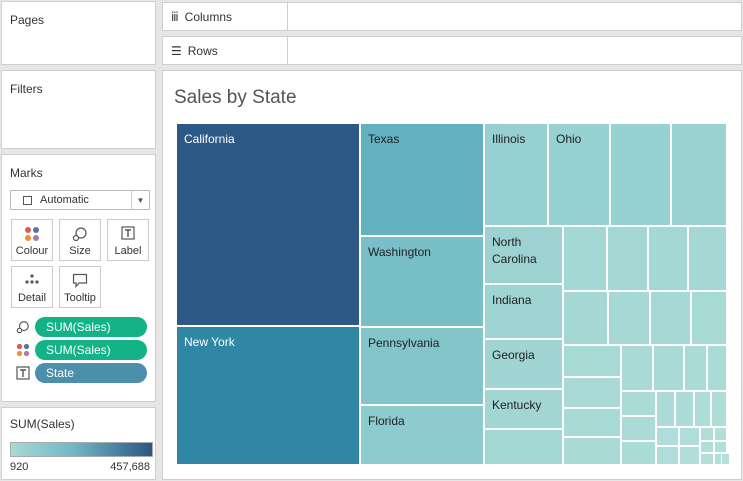 The width and height of the screenshot is (743, 481). What do you see at coordinates (202, 50) in the screenshot?
I see `rows-label: Rows` at bounding box center [202, 50].